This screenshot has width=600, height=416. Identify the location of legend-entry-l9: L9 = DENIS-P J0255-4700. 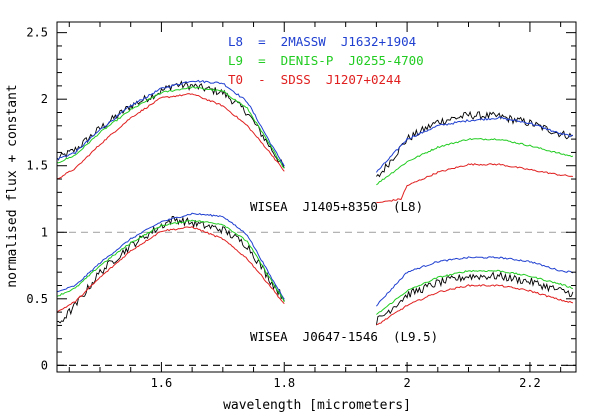
(326, 60).